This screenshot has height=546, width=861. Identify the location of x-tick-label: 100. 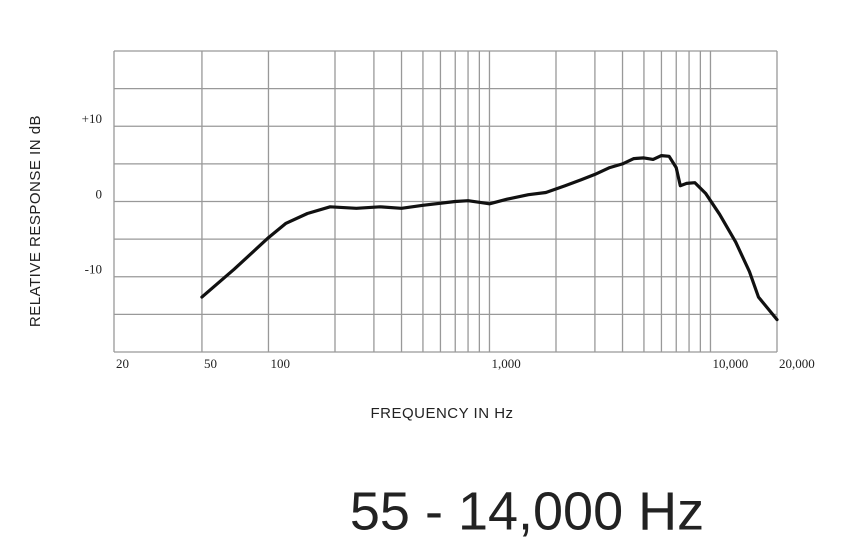
(280, 363).